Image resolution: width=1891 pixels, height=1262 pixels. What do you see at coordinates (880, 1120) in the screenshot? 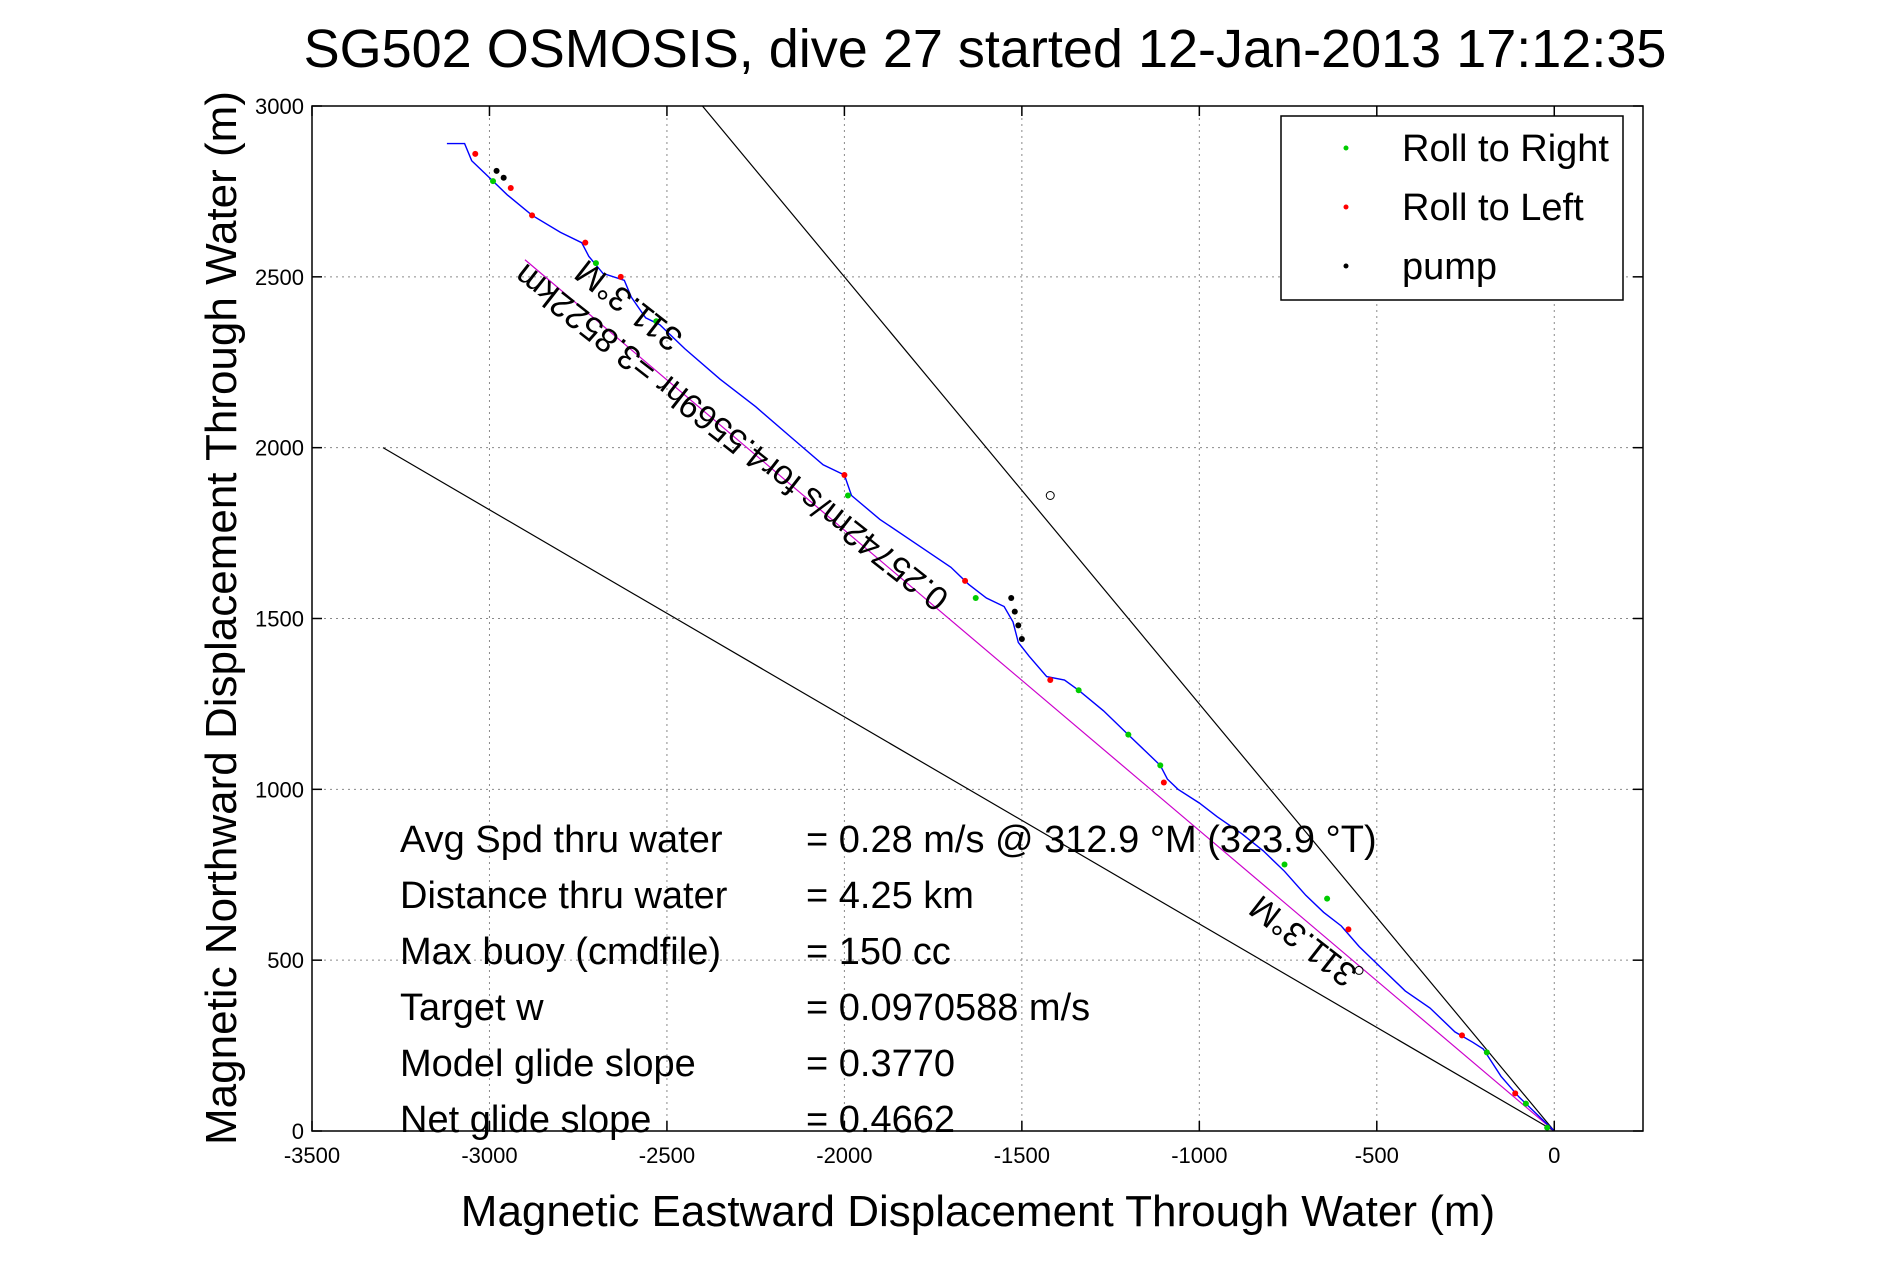
I see `stat-value: = 0.4662` at bounding box center [880, 1120].